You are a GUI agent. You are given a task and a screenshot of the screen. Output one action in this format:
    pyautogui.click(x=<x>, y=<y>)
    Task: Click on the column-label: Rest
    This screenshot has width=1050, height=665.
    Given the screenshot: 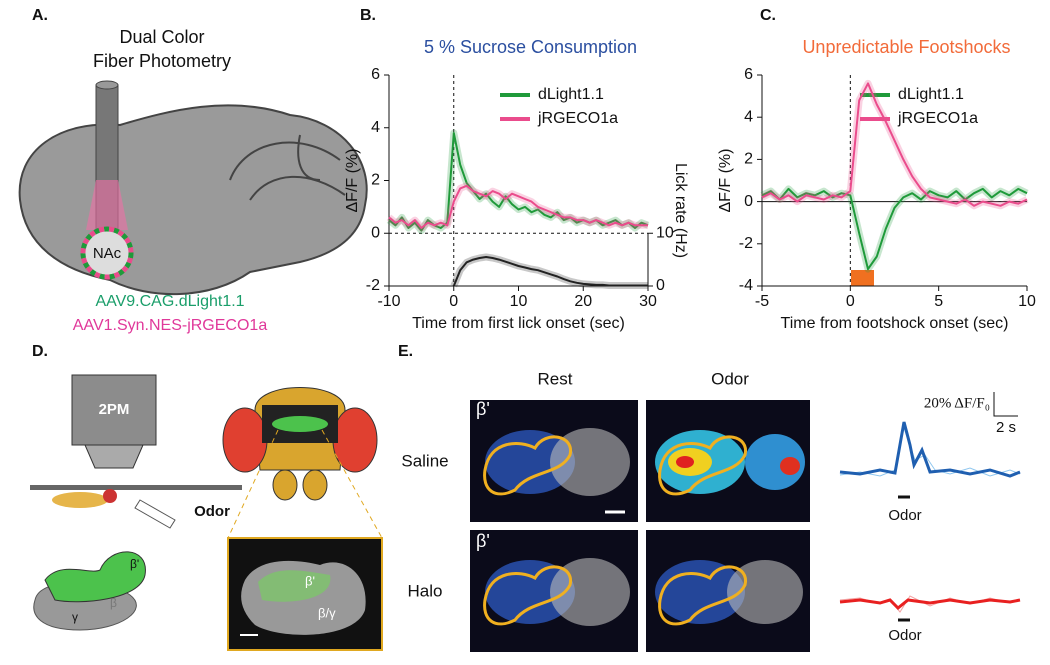 What is the action you would take?
    pyautogui.click(x=555, y=378)
    